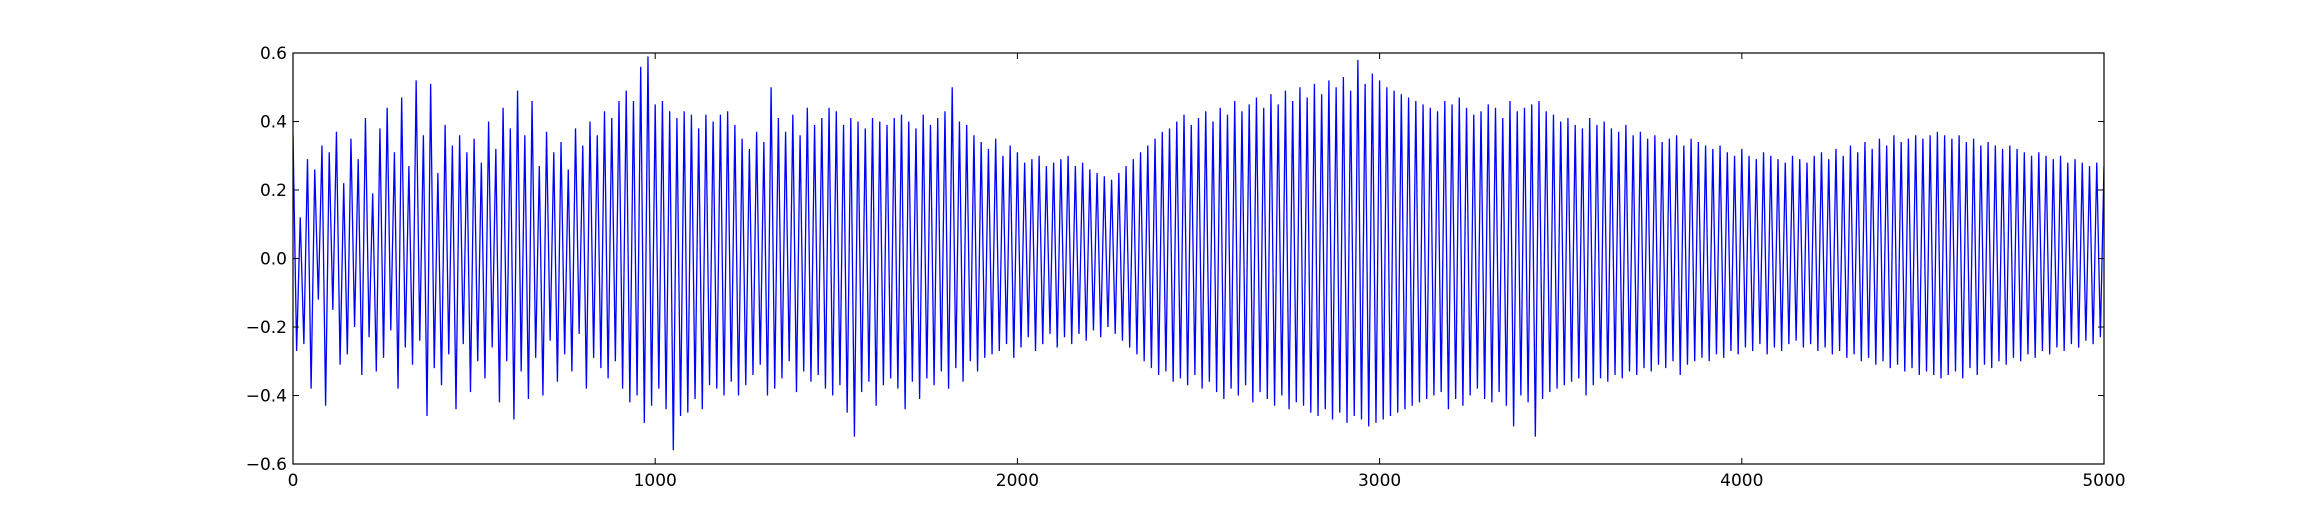  What do you see at coordinates (2103, 481) in the screenshot?
I see `x-tick-label: 5000` at bounding box center [2103, 481].